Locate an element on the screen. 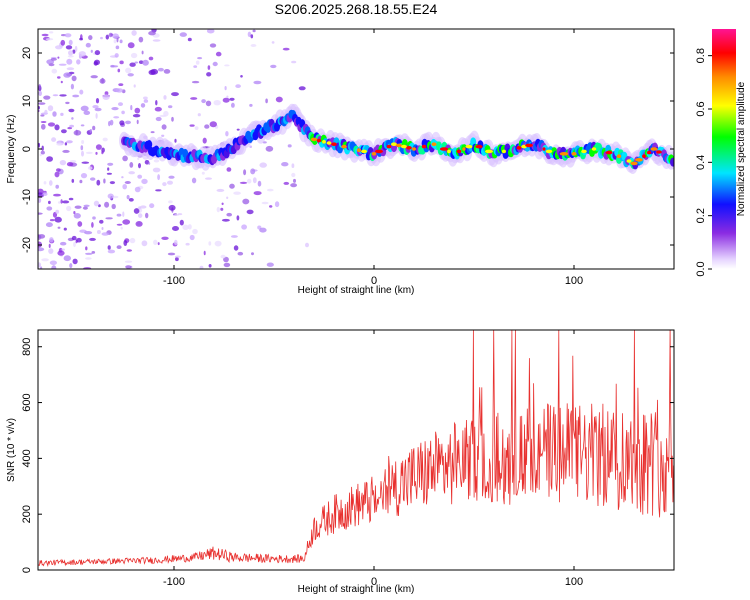  colorbar-gradient is located at coordinates (724, 149).